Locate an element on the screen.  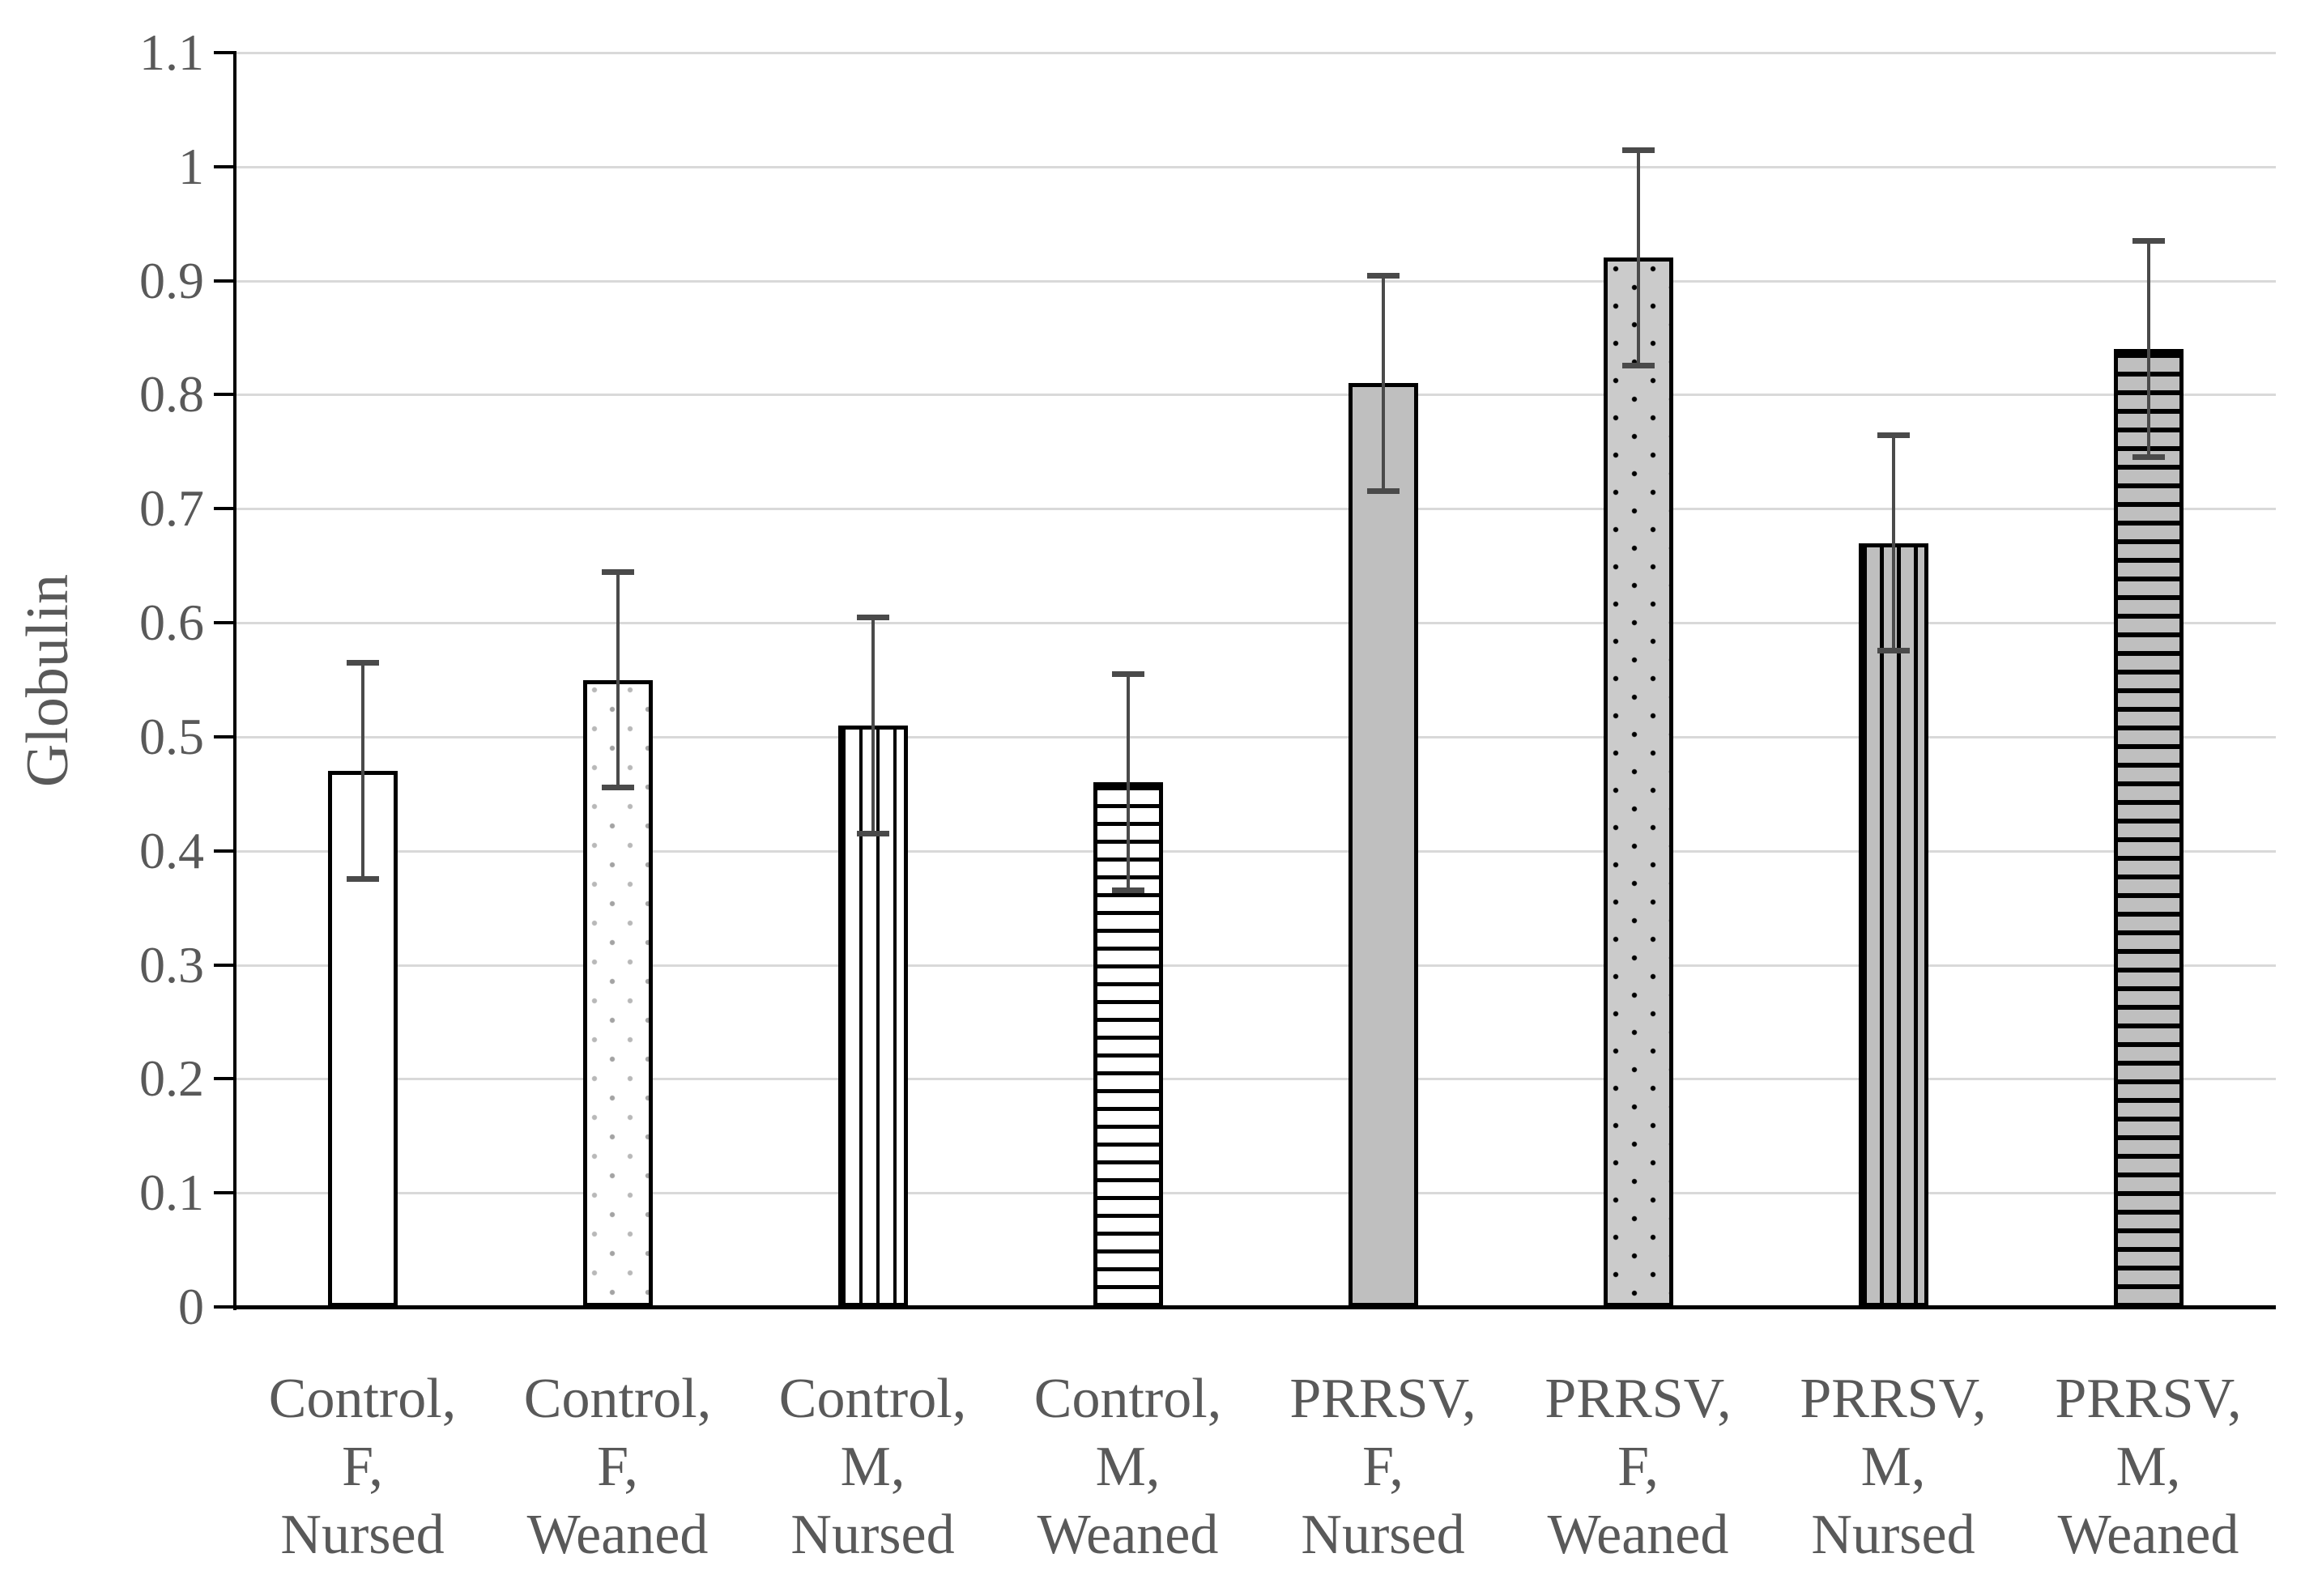
x-tick-label-prrsv-m-weaned: PRRSV, M, Weaned is located at coordinates (2148, 1467).